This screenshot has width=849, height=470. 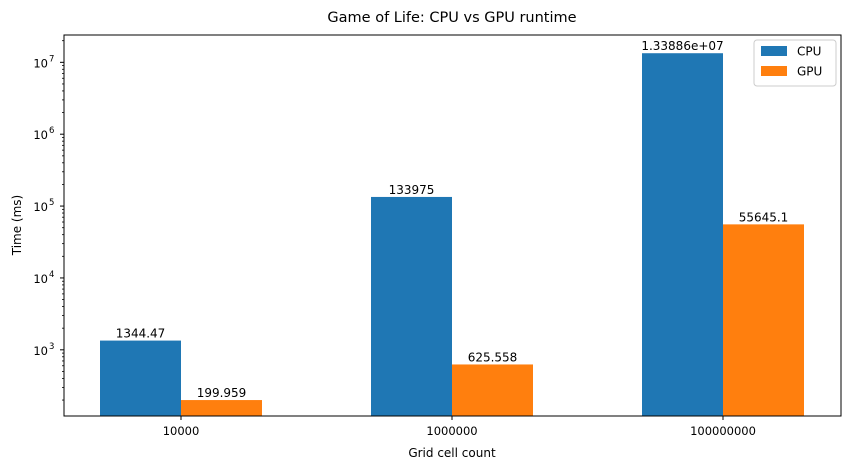 I want to click on legend-label-cpu: CPU, so click(x=809, y=52).